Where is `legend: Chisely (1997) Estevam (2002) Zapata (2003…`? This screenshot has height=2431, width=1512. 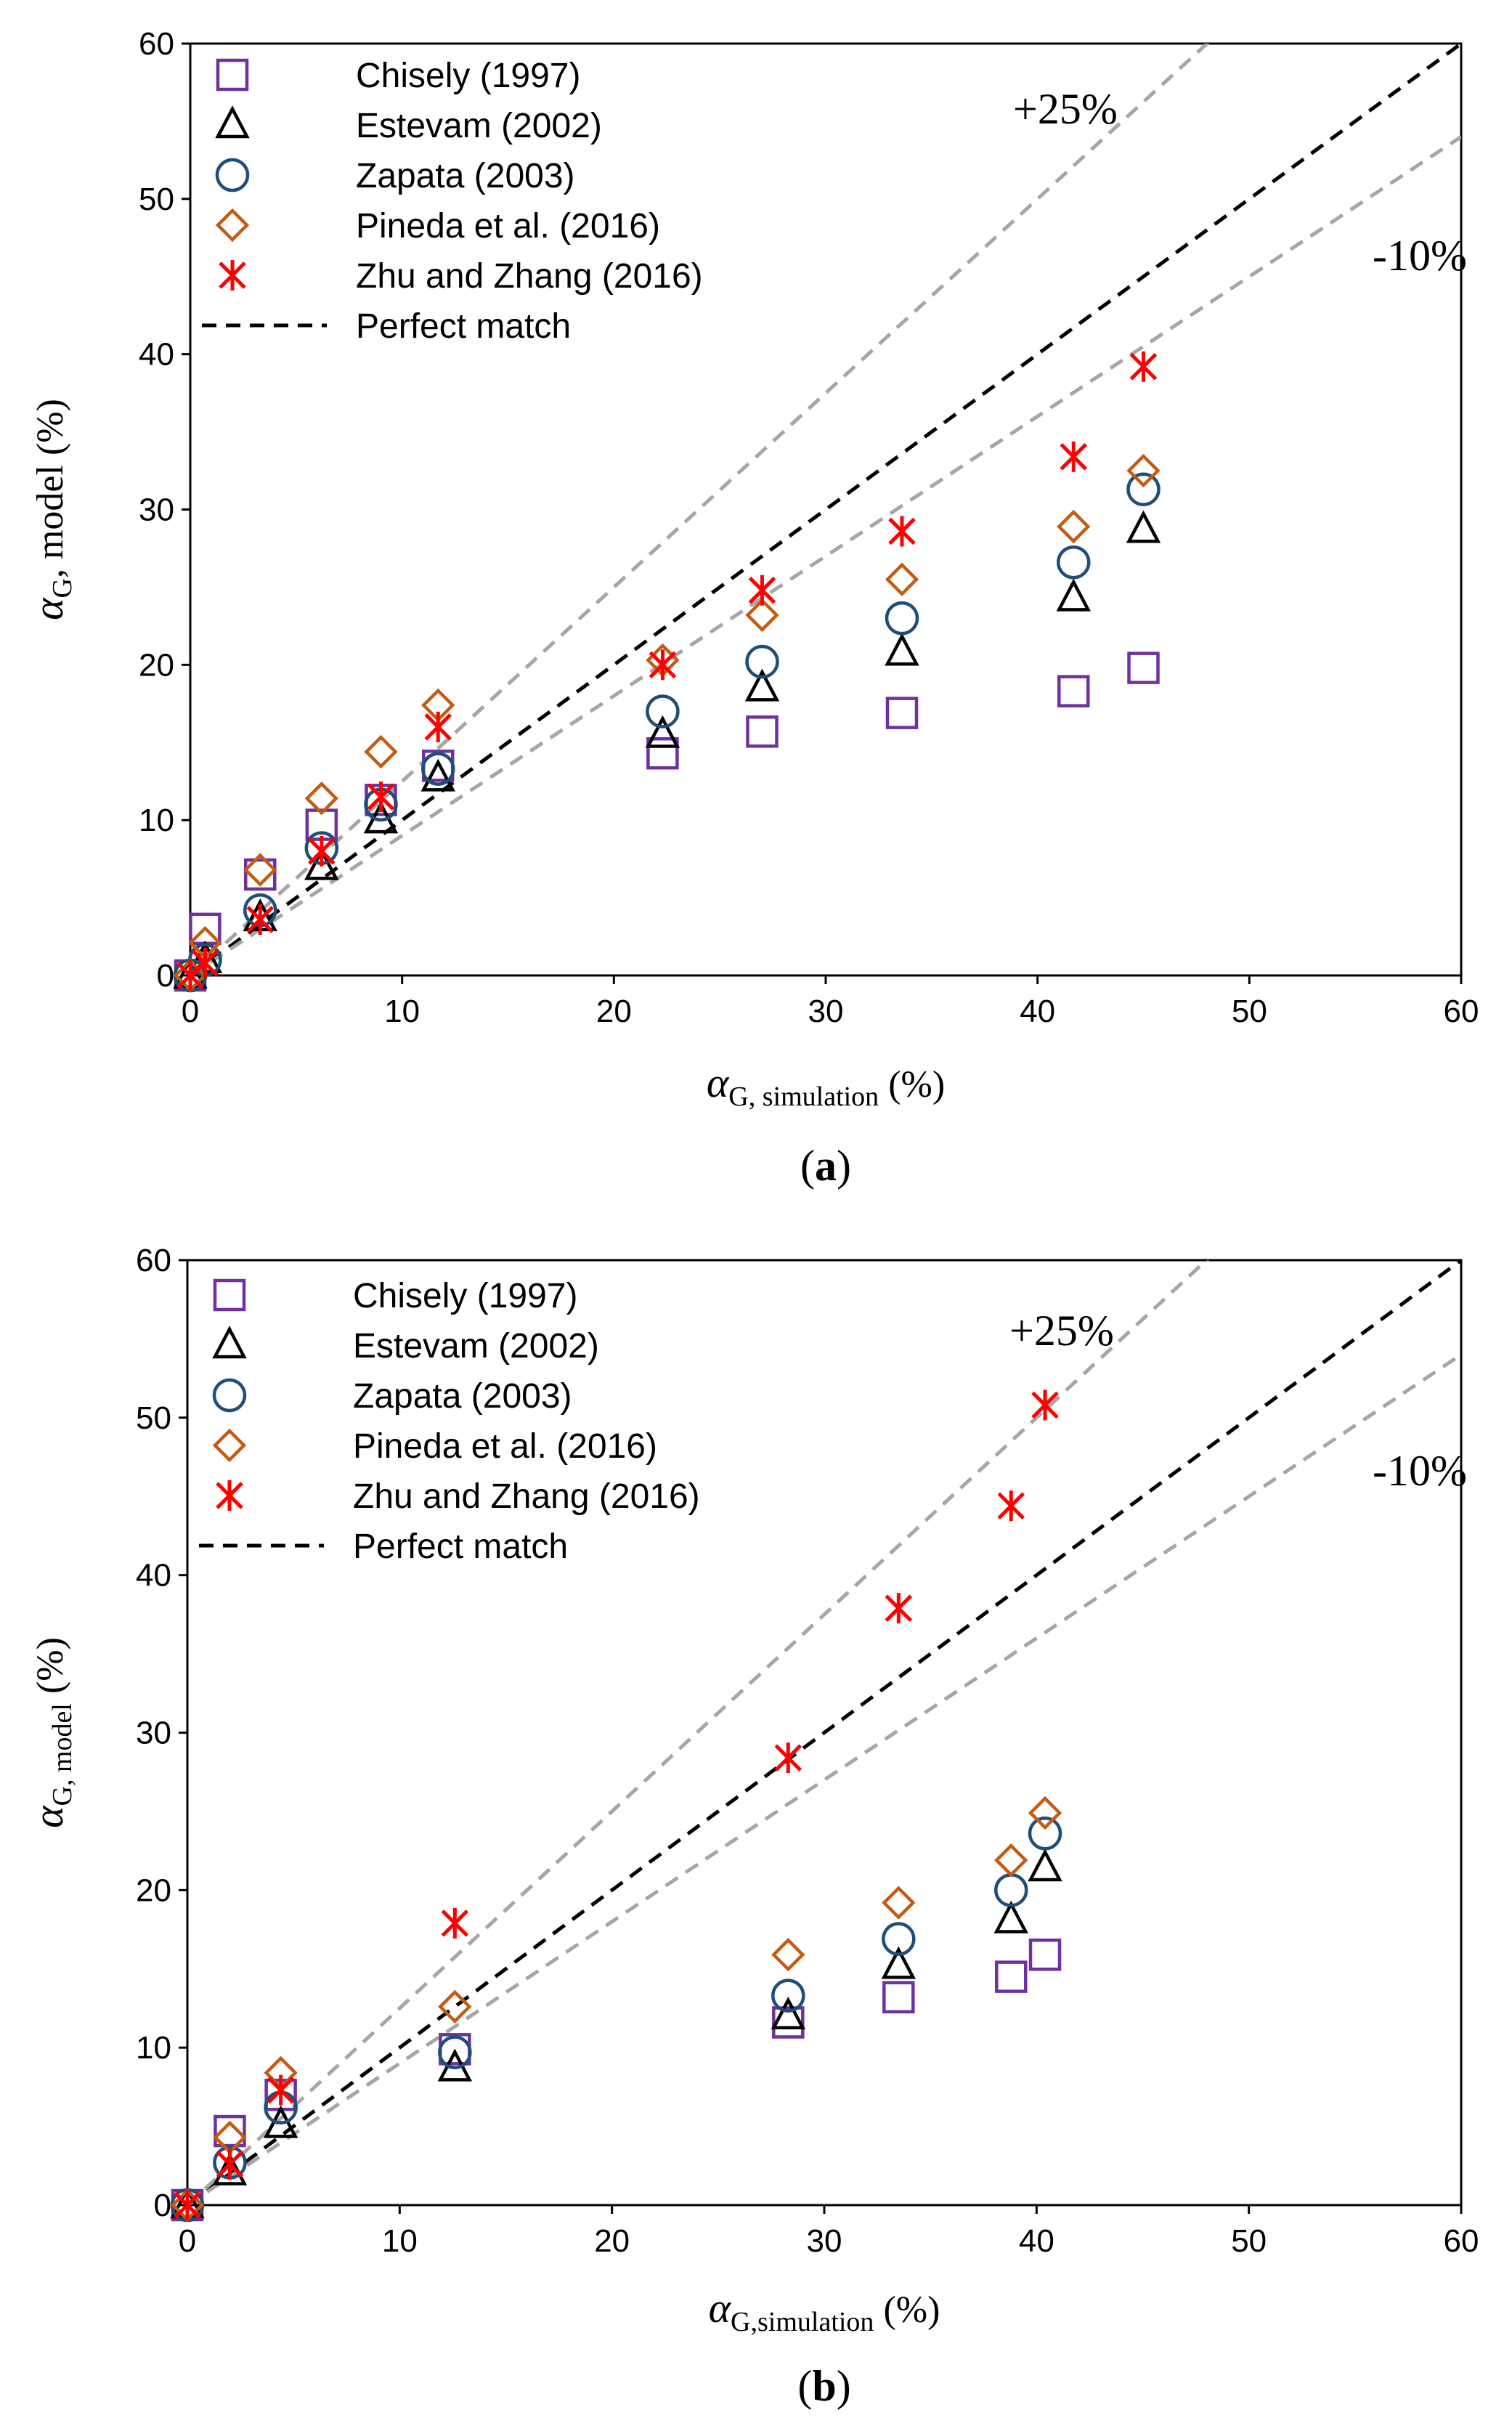
legend: Chisely (1997) Estevam (2002) Zapata (2003… is located at coordinates (452, 201).